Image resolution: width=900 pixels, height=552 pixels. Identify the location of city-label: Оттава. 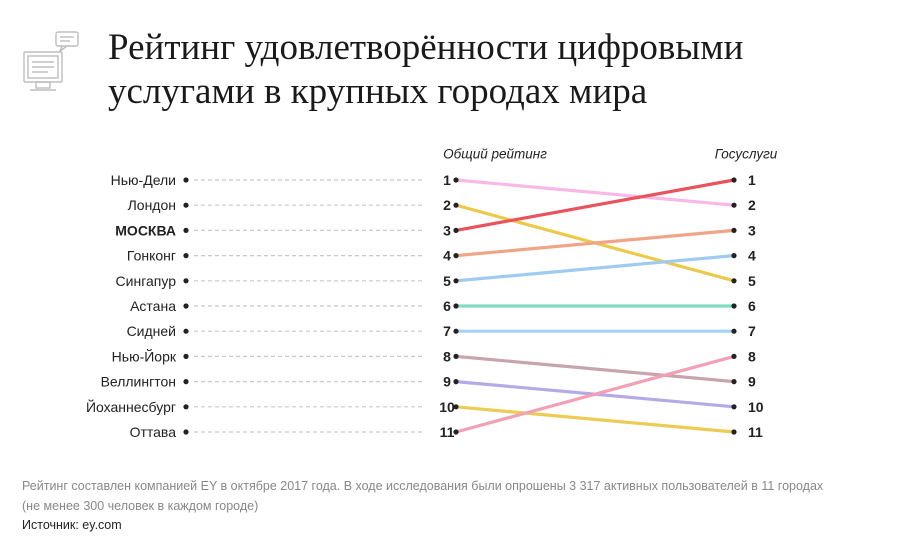
(153, 432).